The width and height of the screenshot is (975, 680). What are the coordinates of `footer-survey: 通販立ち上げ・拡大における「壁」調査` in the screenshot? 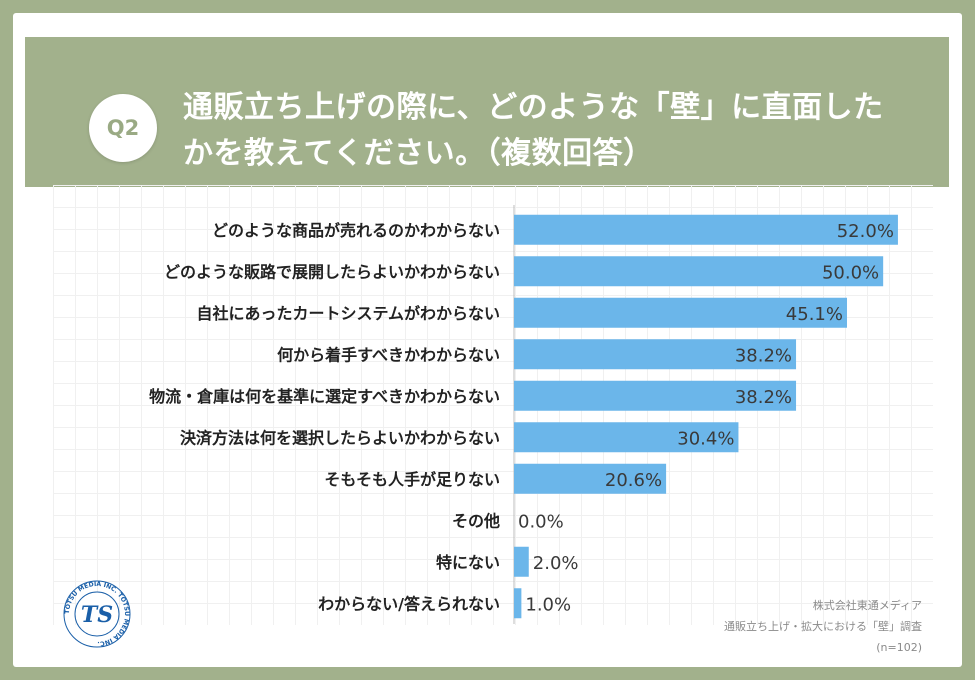 It's located at (823, 626).